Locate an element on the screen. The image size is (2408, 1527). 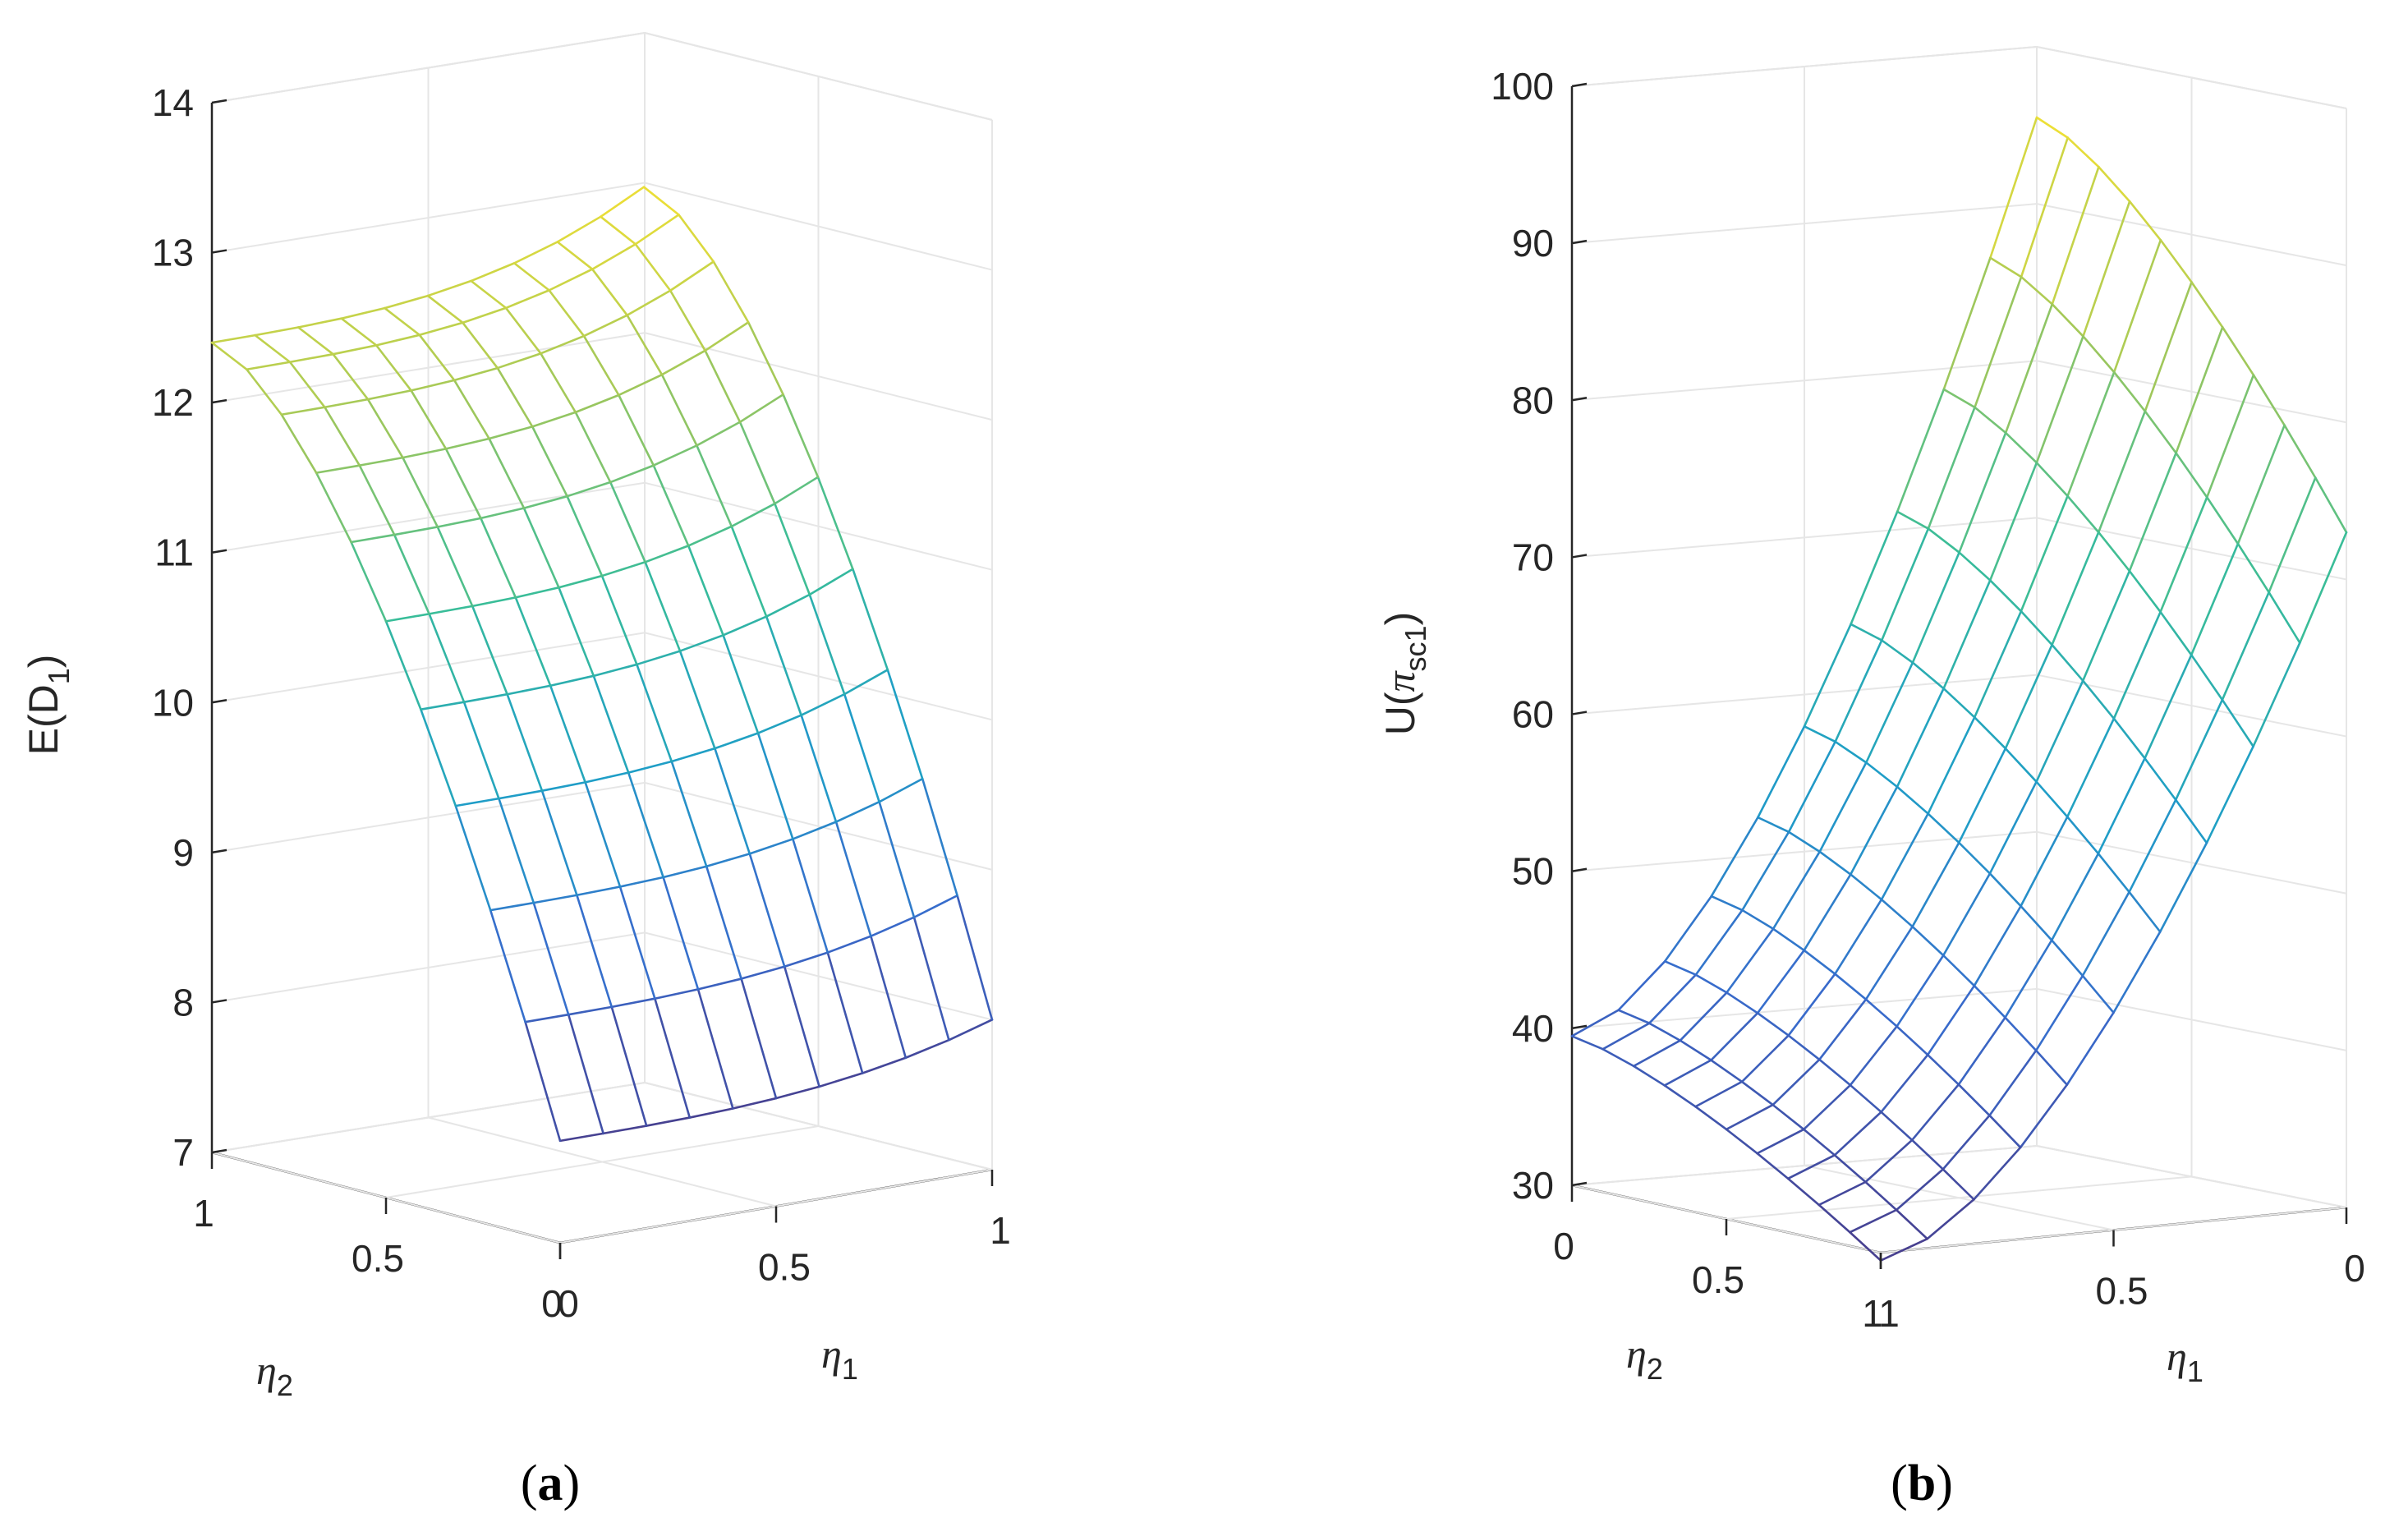
x-tick-label: 0.5 is located at coordinates (784, 1268).